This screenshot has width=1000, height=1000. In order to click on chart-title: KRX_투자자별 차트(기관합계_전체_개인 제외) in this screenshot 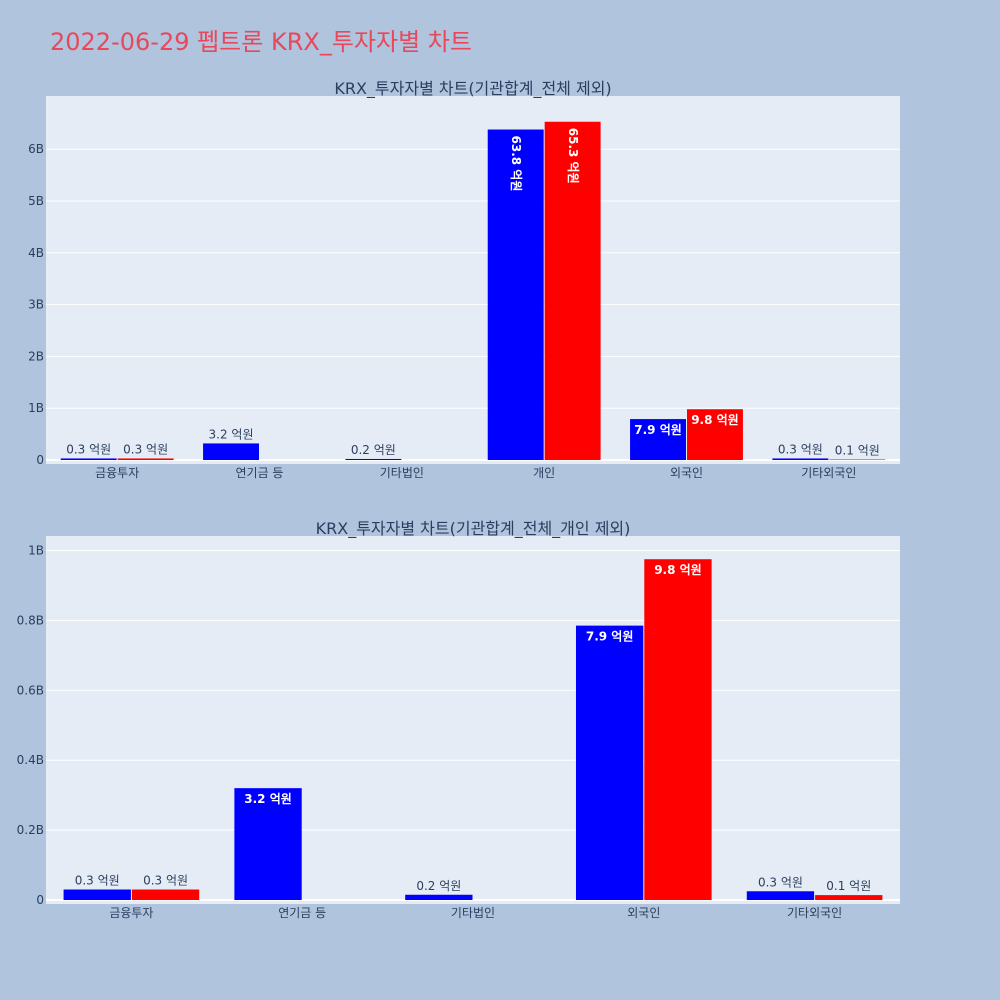, I will do `click(473, 529)`.